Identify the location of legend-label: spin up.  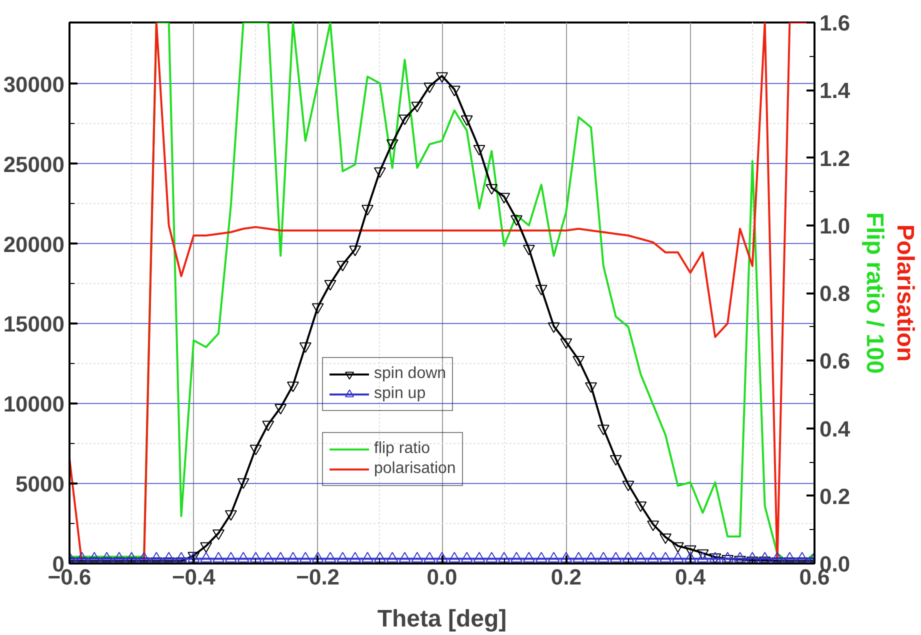
(400, 394).